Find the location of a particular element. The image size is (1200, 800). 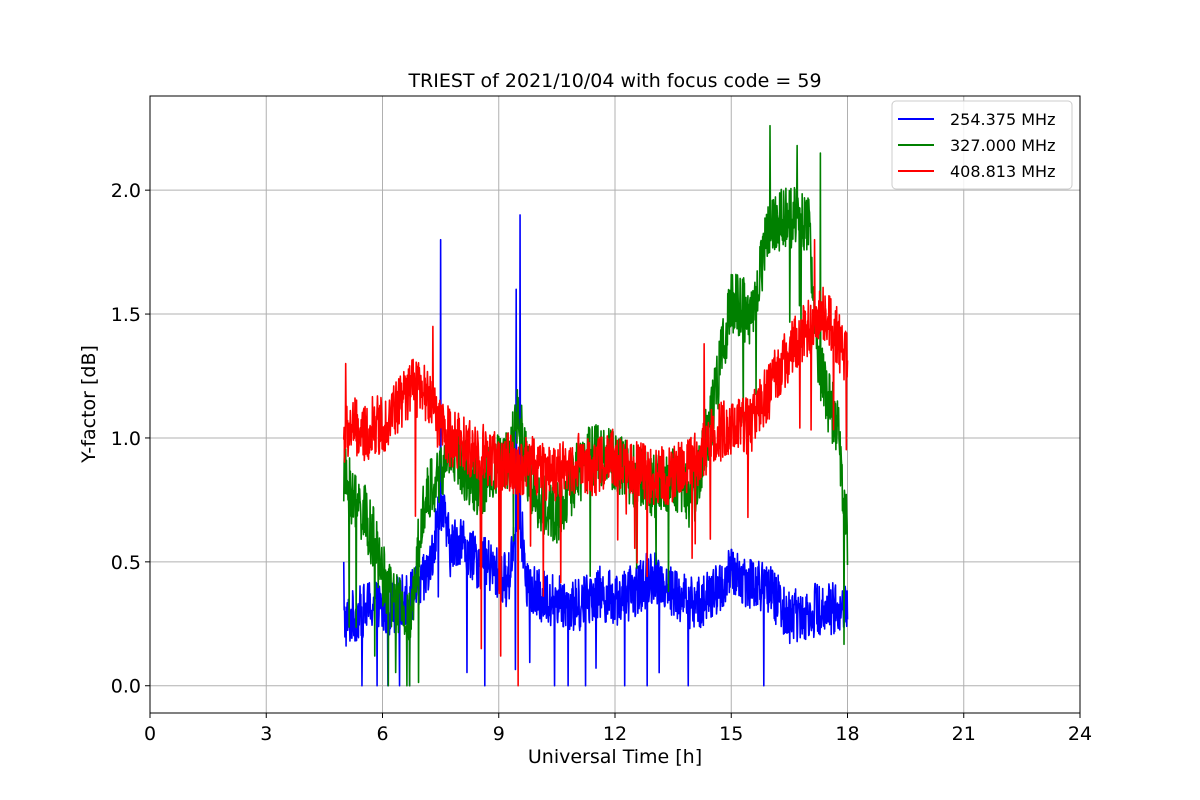

legend-box is located at coordinates (982, 145).